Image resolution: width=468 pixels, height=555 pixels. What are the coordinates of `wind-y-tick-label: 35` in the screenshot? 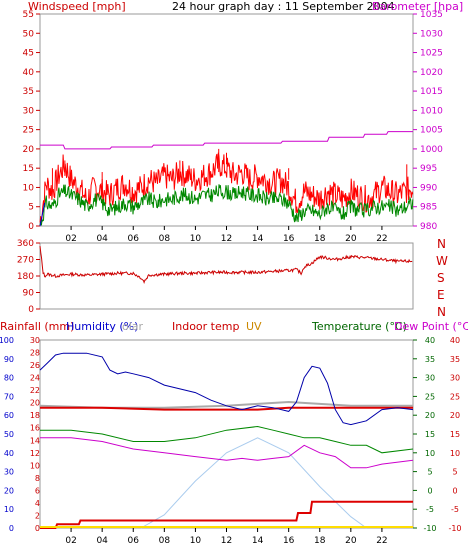 It's located at (28, 92).